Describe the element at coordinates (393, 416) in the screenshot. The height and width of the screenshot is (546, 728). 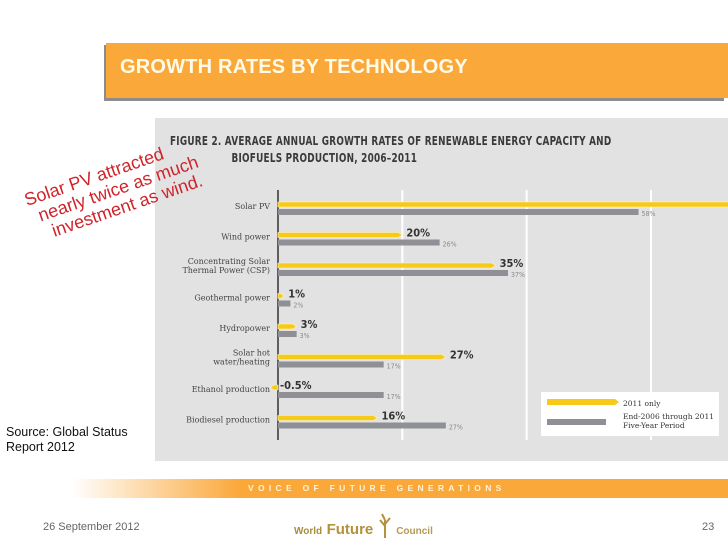
I see `value-label-2011: 16%` at that location.